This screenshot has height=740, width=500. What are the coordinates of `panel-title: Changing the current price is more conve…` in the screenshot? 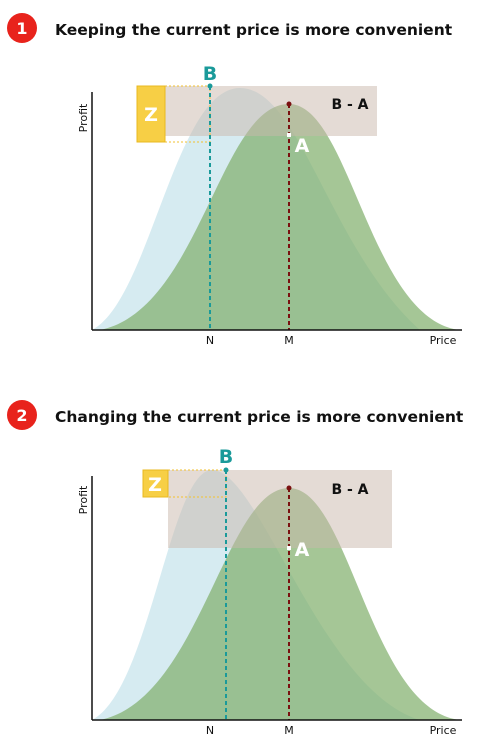 It's located at (259, 417).